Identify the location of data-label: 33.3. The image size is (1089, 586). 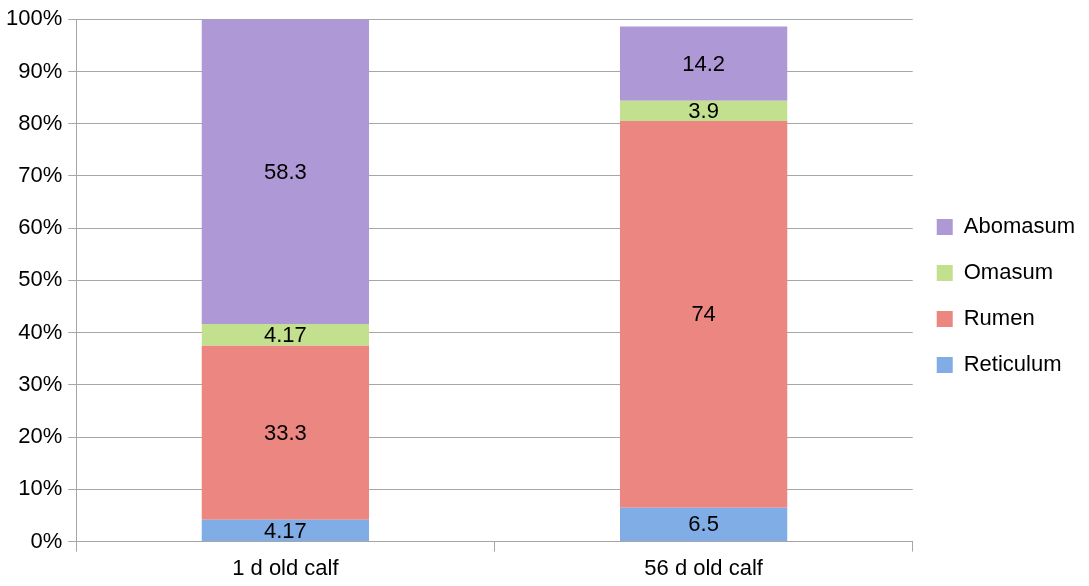
(285, 432).